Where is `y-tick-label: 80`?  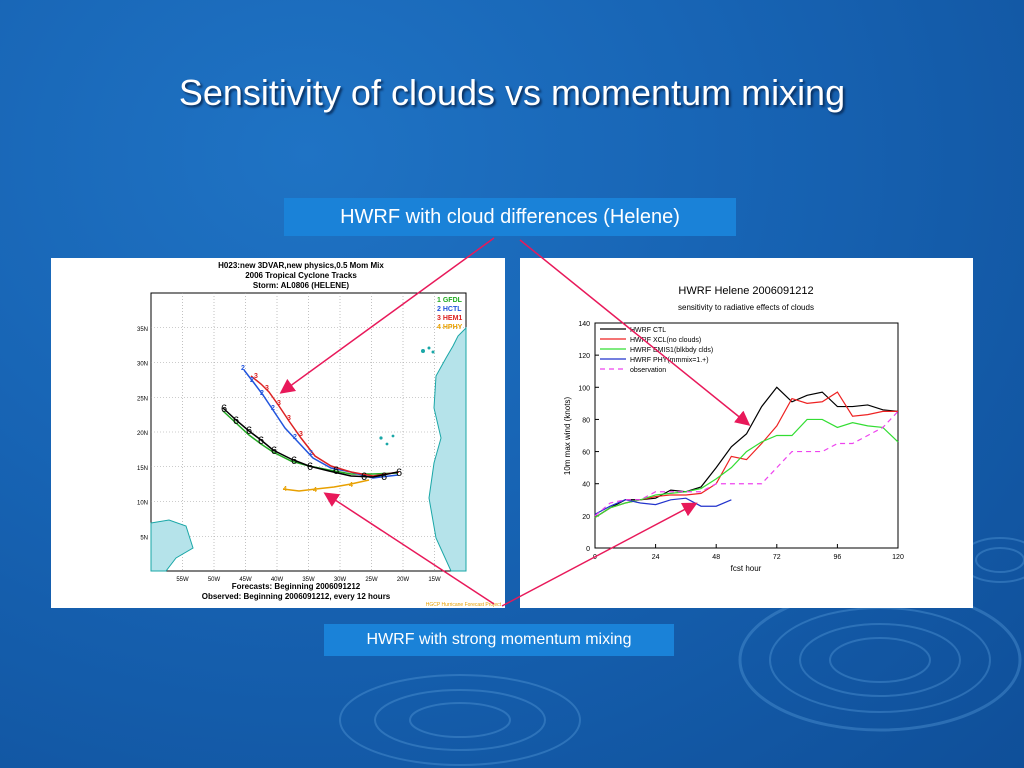
y-tick-label: 80 is located at coordinates (586, 420).